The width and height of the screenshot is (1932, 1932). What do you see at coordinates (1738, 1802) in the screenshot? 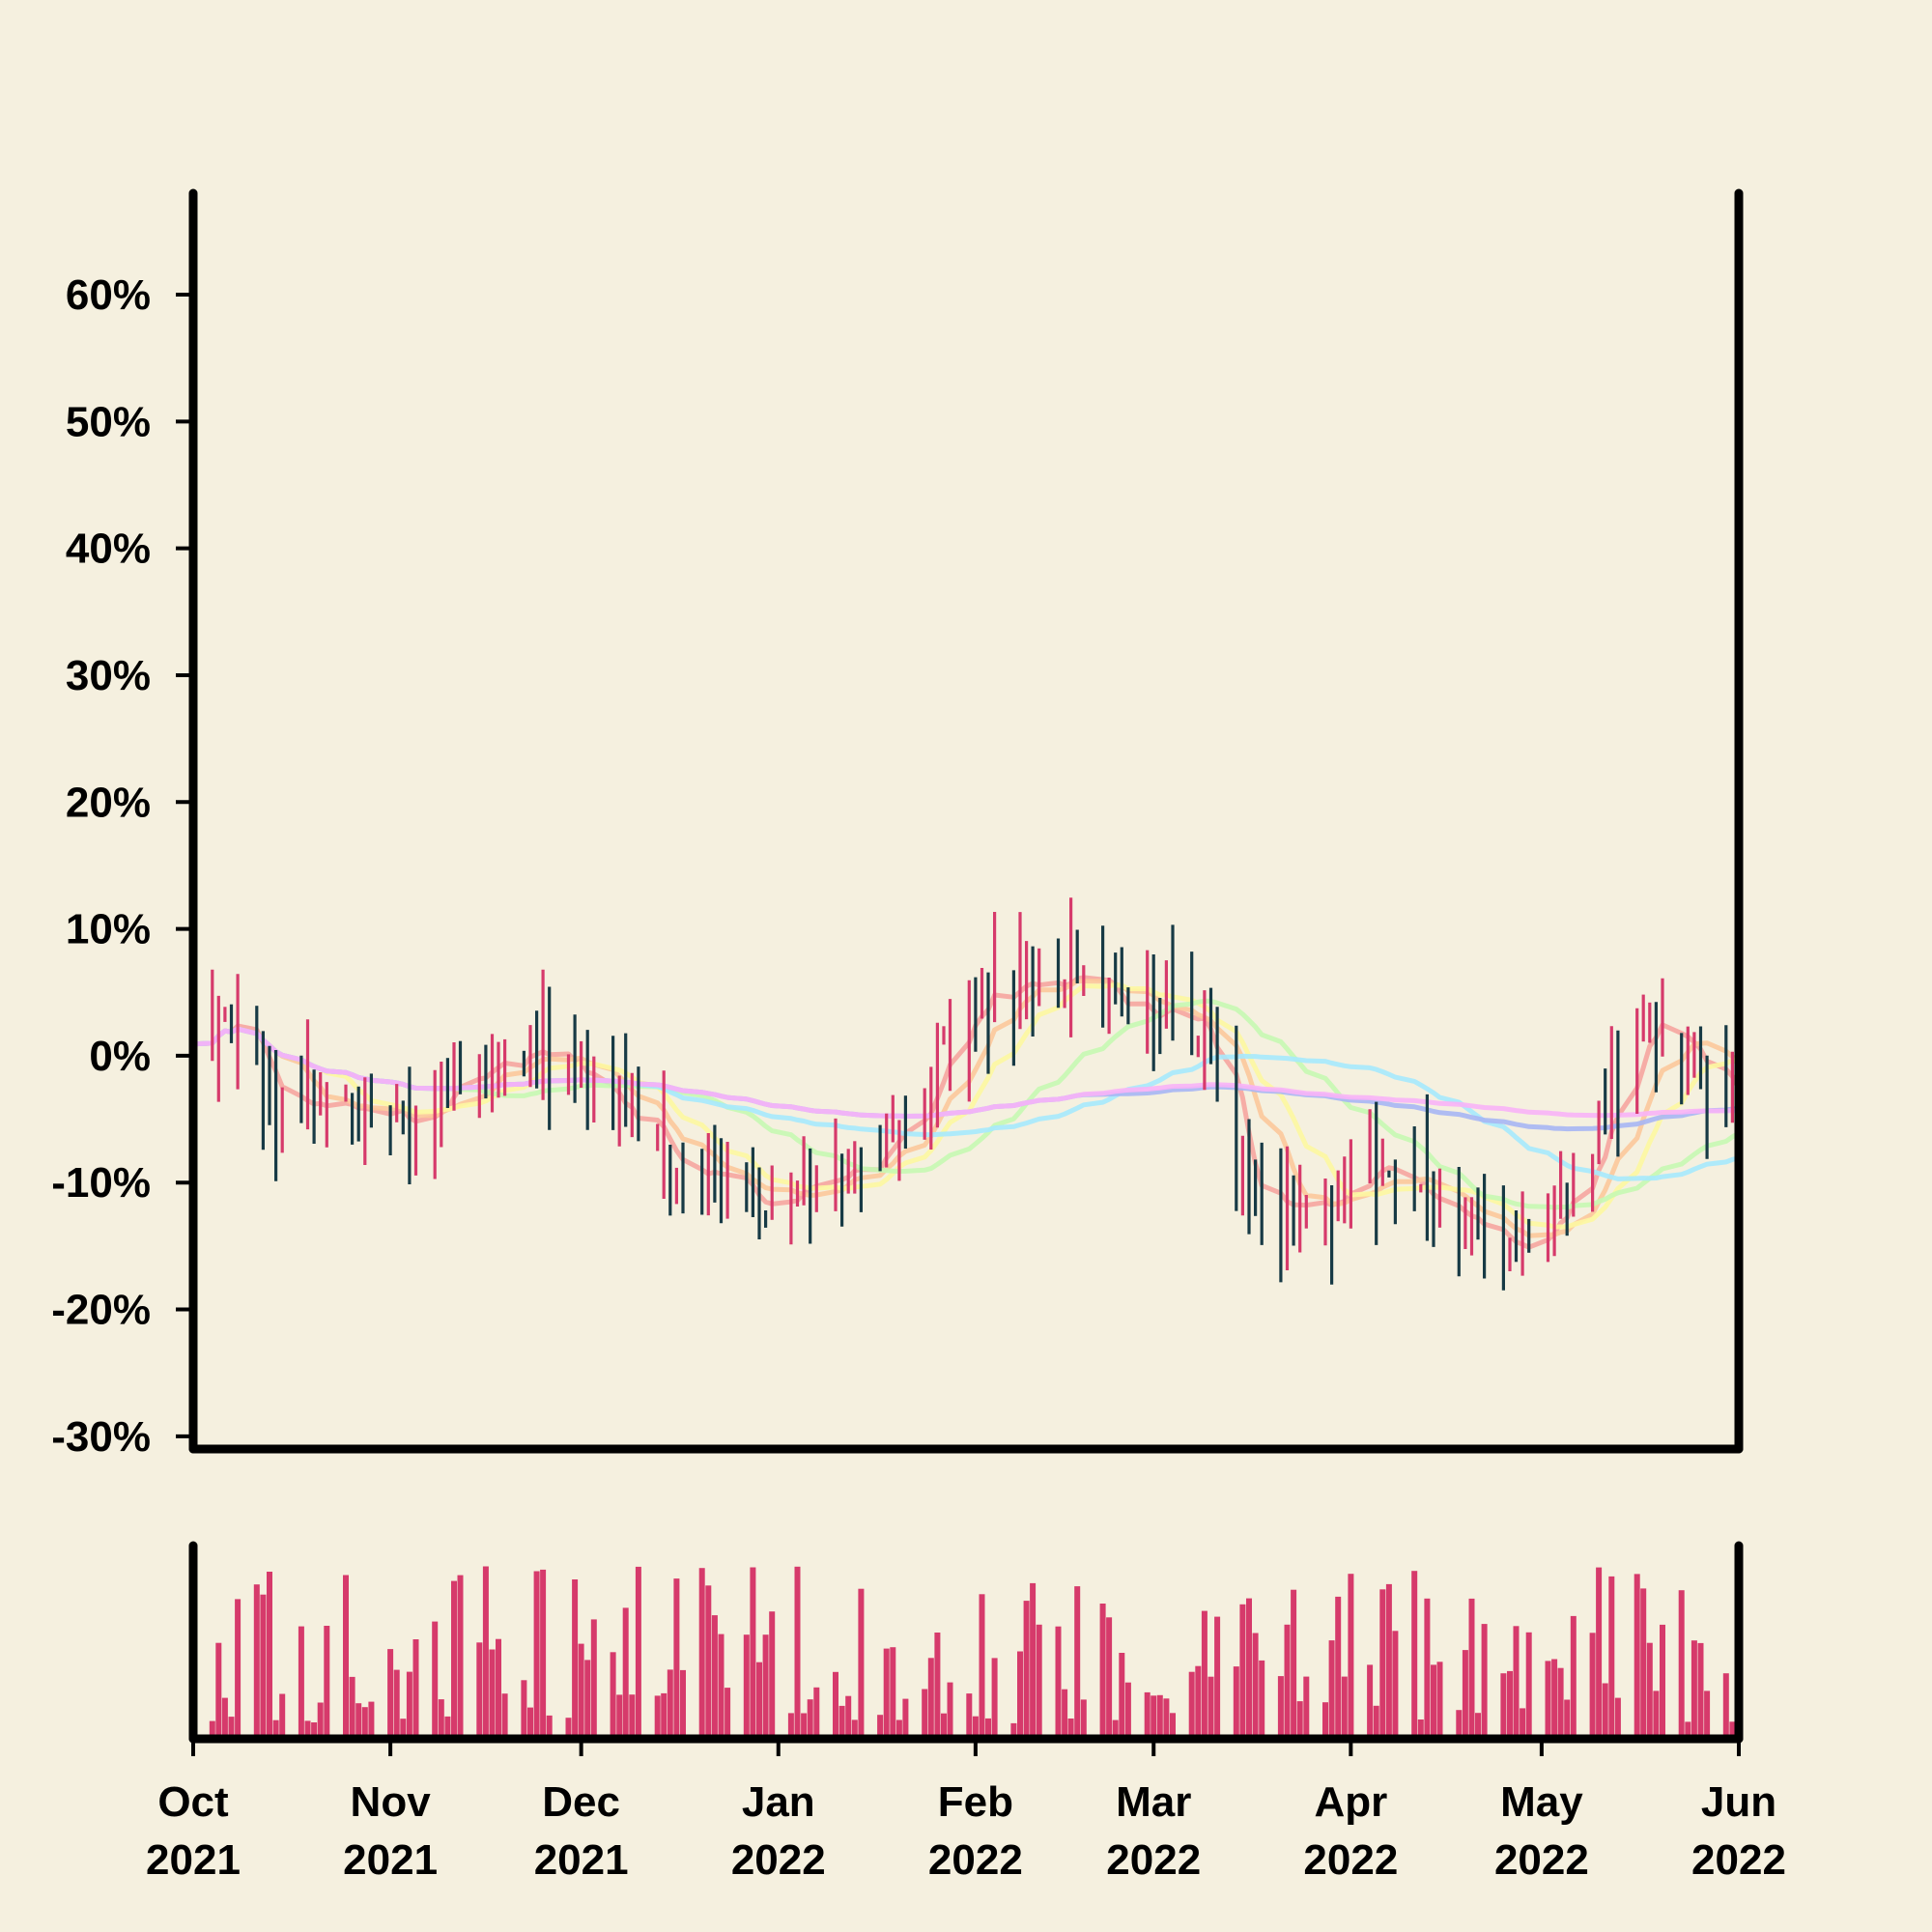
I see `x-tick-label-month: Jun` at bounding box center [1738, 1802].